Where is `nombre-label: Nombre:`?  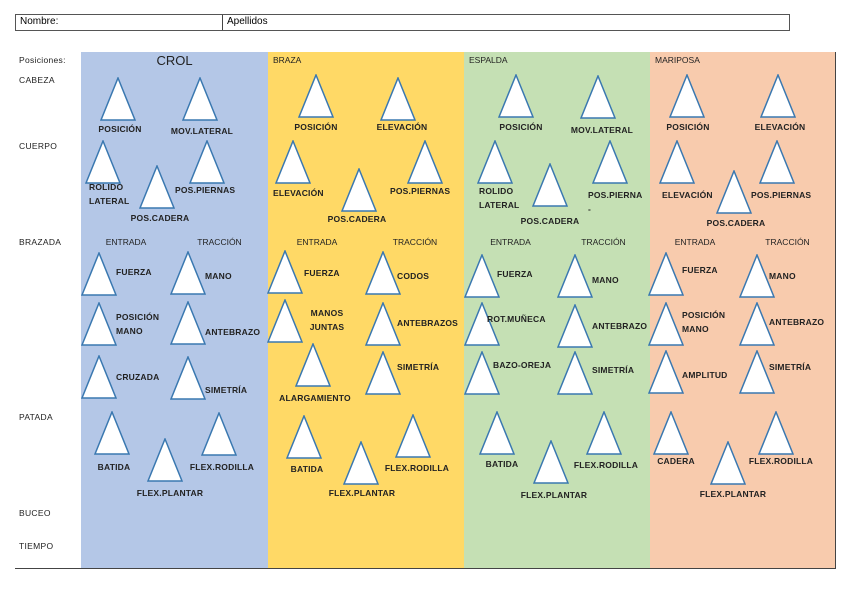
nombre-label: Nombre: is located at coordinates (39, 21).